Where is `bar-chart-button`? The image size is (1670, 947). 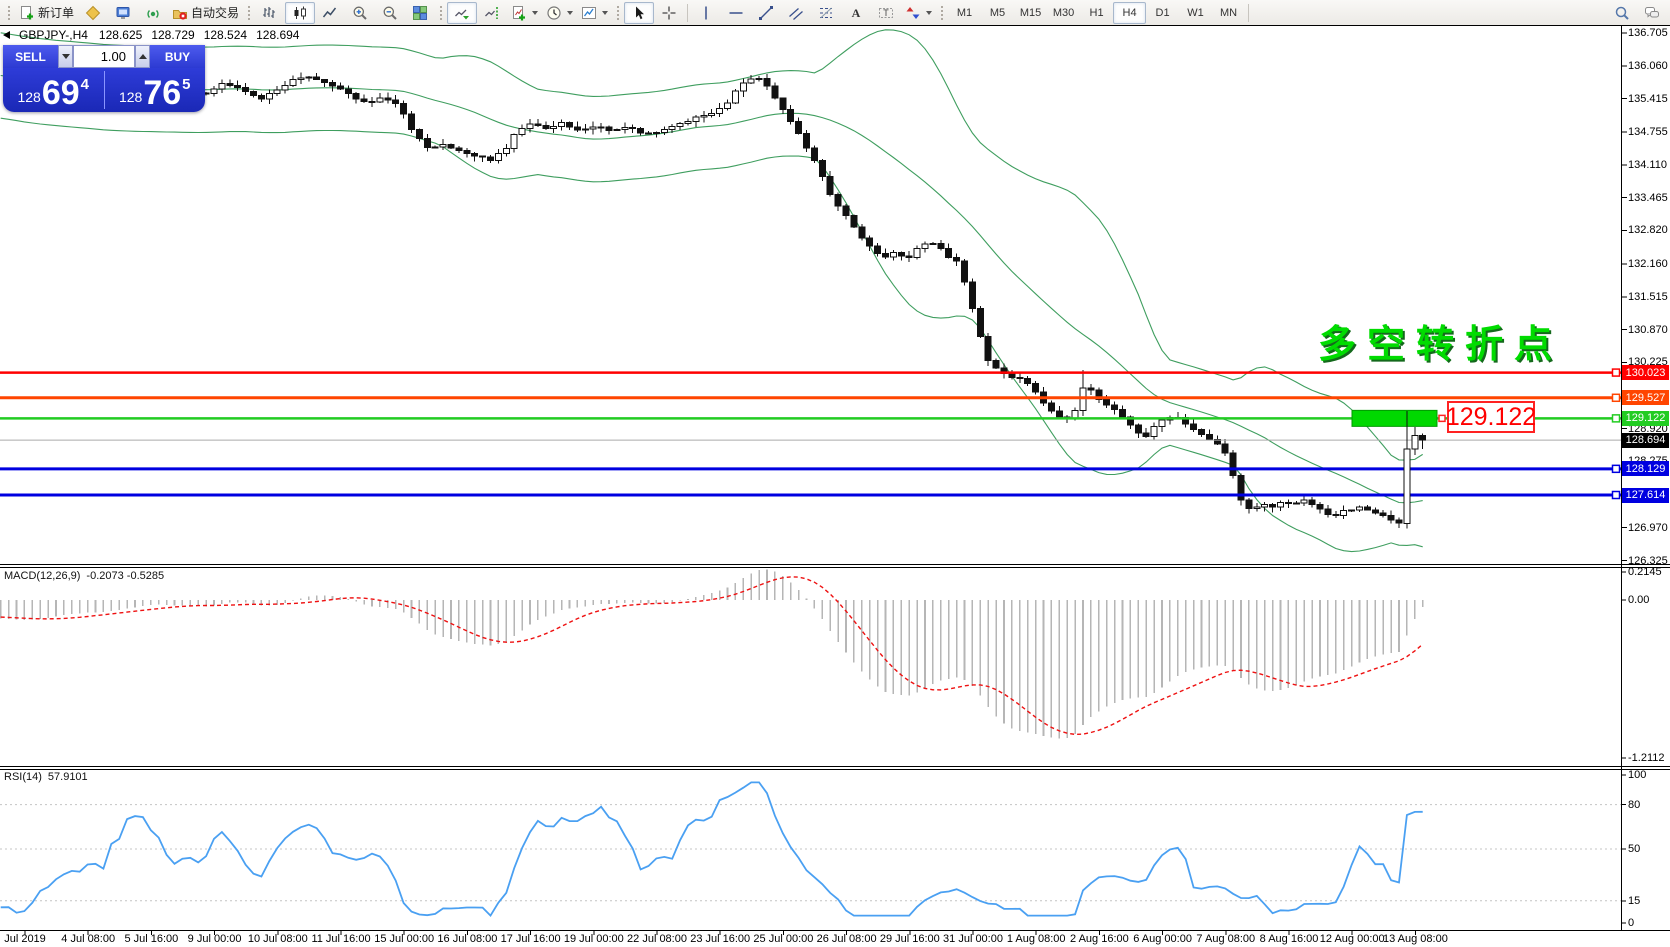 bar-chart-button is located at coordinates (270, 13).